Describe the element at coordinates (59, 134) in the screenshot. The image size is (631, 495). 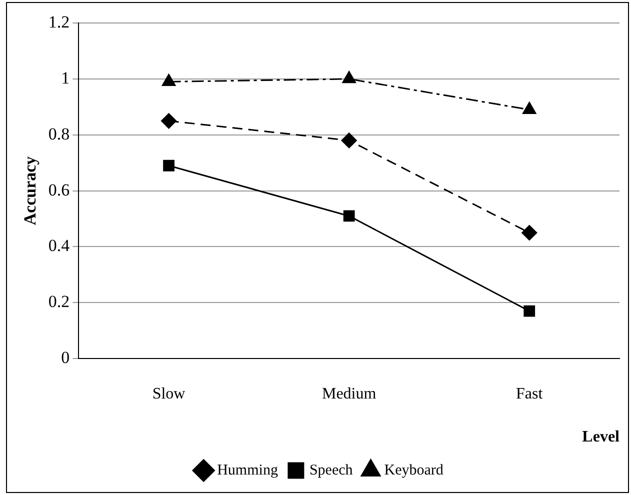
I see `y-tick-label: 0.8` at that location.